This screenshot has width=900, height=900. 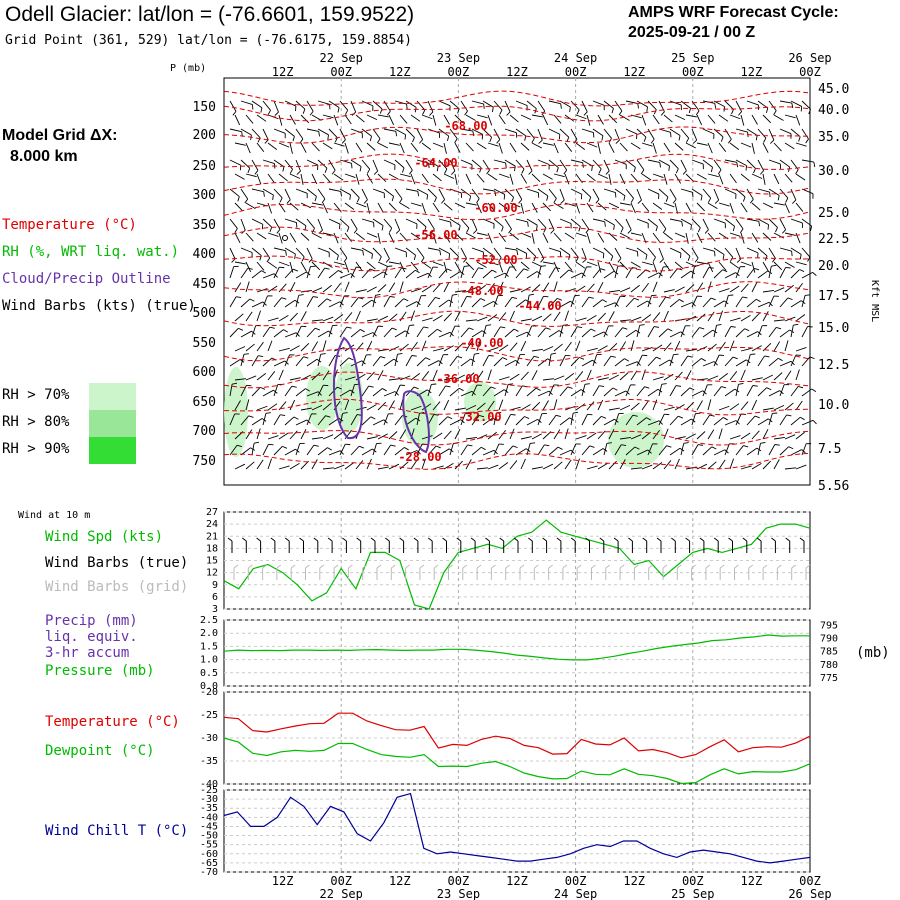 What do you see at coordinates (36, 449) in the screenshot?
I see `legend-rh90-label: RH > 90%` at bounding box center [36, 449].